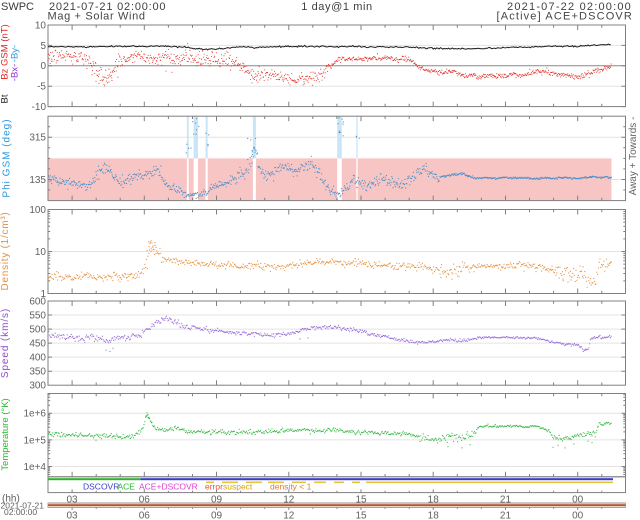  I want to click on svg-text: 315, so click(37, 138).